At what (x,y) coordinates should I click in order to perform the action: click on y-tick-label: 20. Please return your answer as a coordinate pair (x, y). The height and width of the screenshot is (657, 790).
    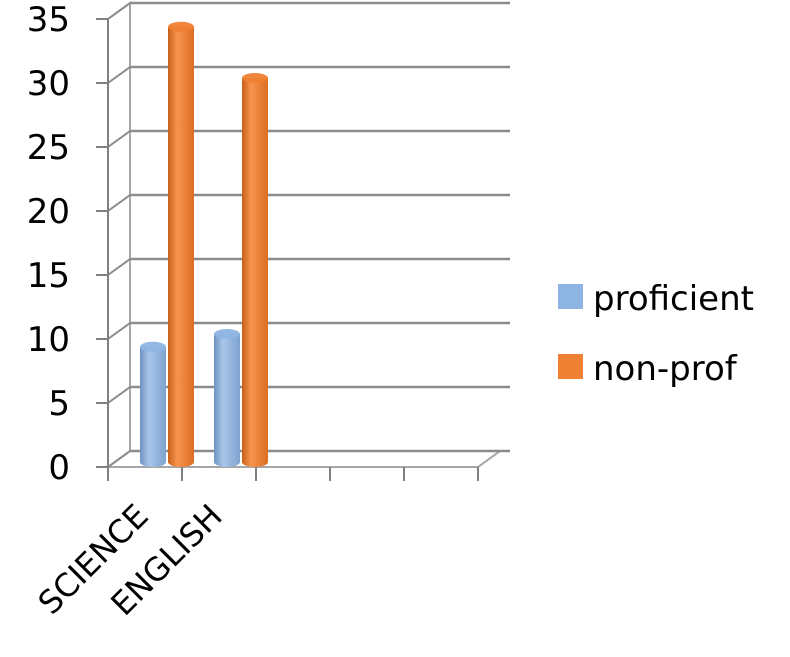
    Looking at the image, I should click on (48, 212).